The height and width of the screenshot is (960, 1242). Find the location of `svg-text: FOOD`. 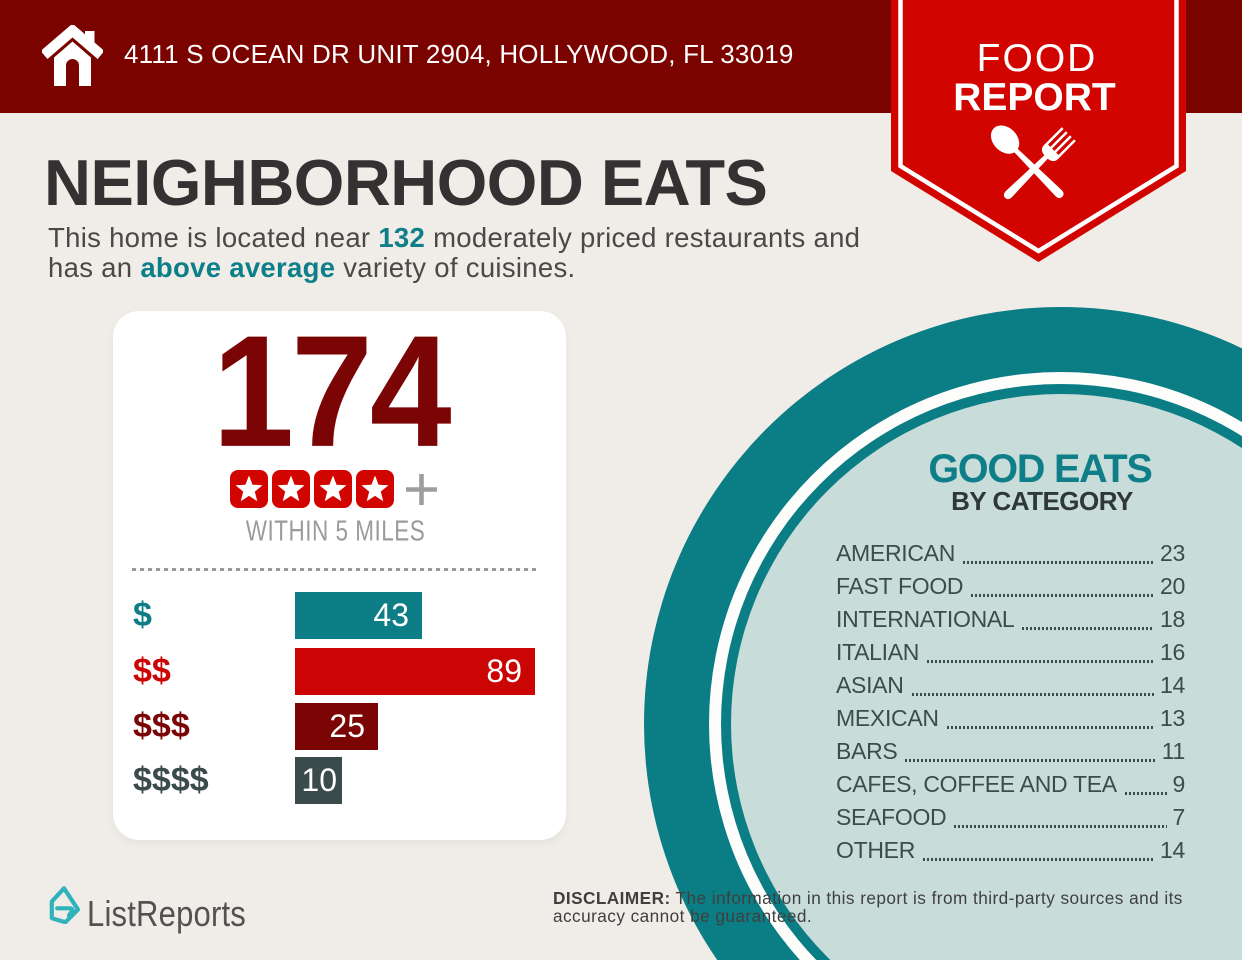

svg-text: FOOD is located at coordinates (1037, 58).